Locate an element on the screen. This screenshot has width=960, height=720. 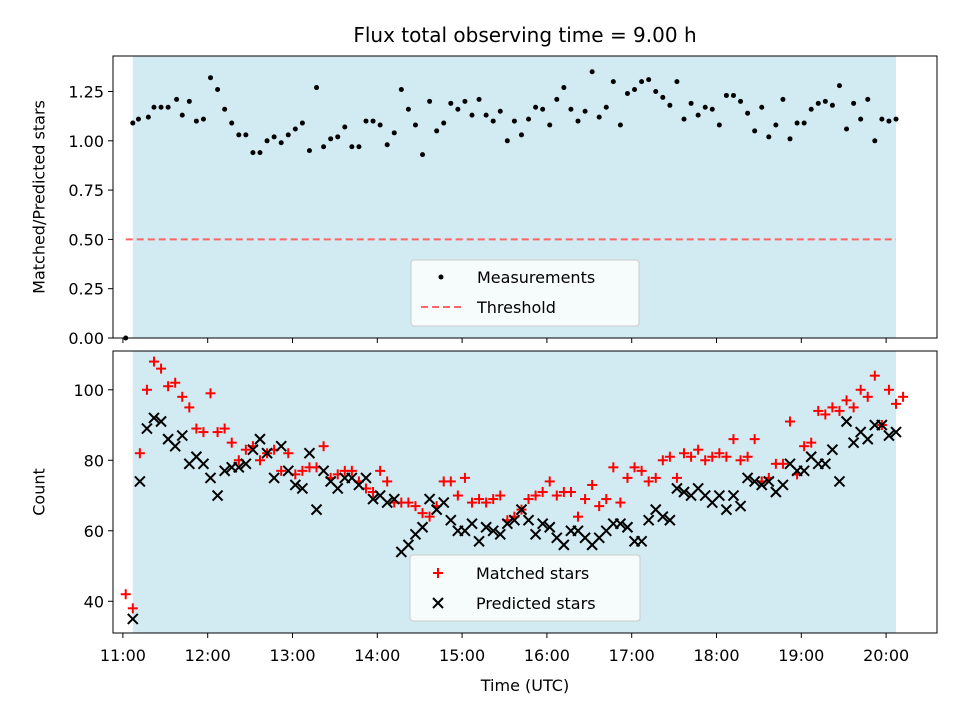
y-axis-ticks-top: 0.00 0.25 0.50 0.75 1.00 1.25 is located at coordinates (90, 215).